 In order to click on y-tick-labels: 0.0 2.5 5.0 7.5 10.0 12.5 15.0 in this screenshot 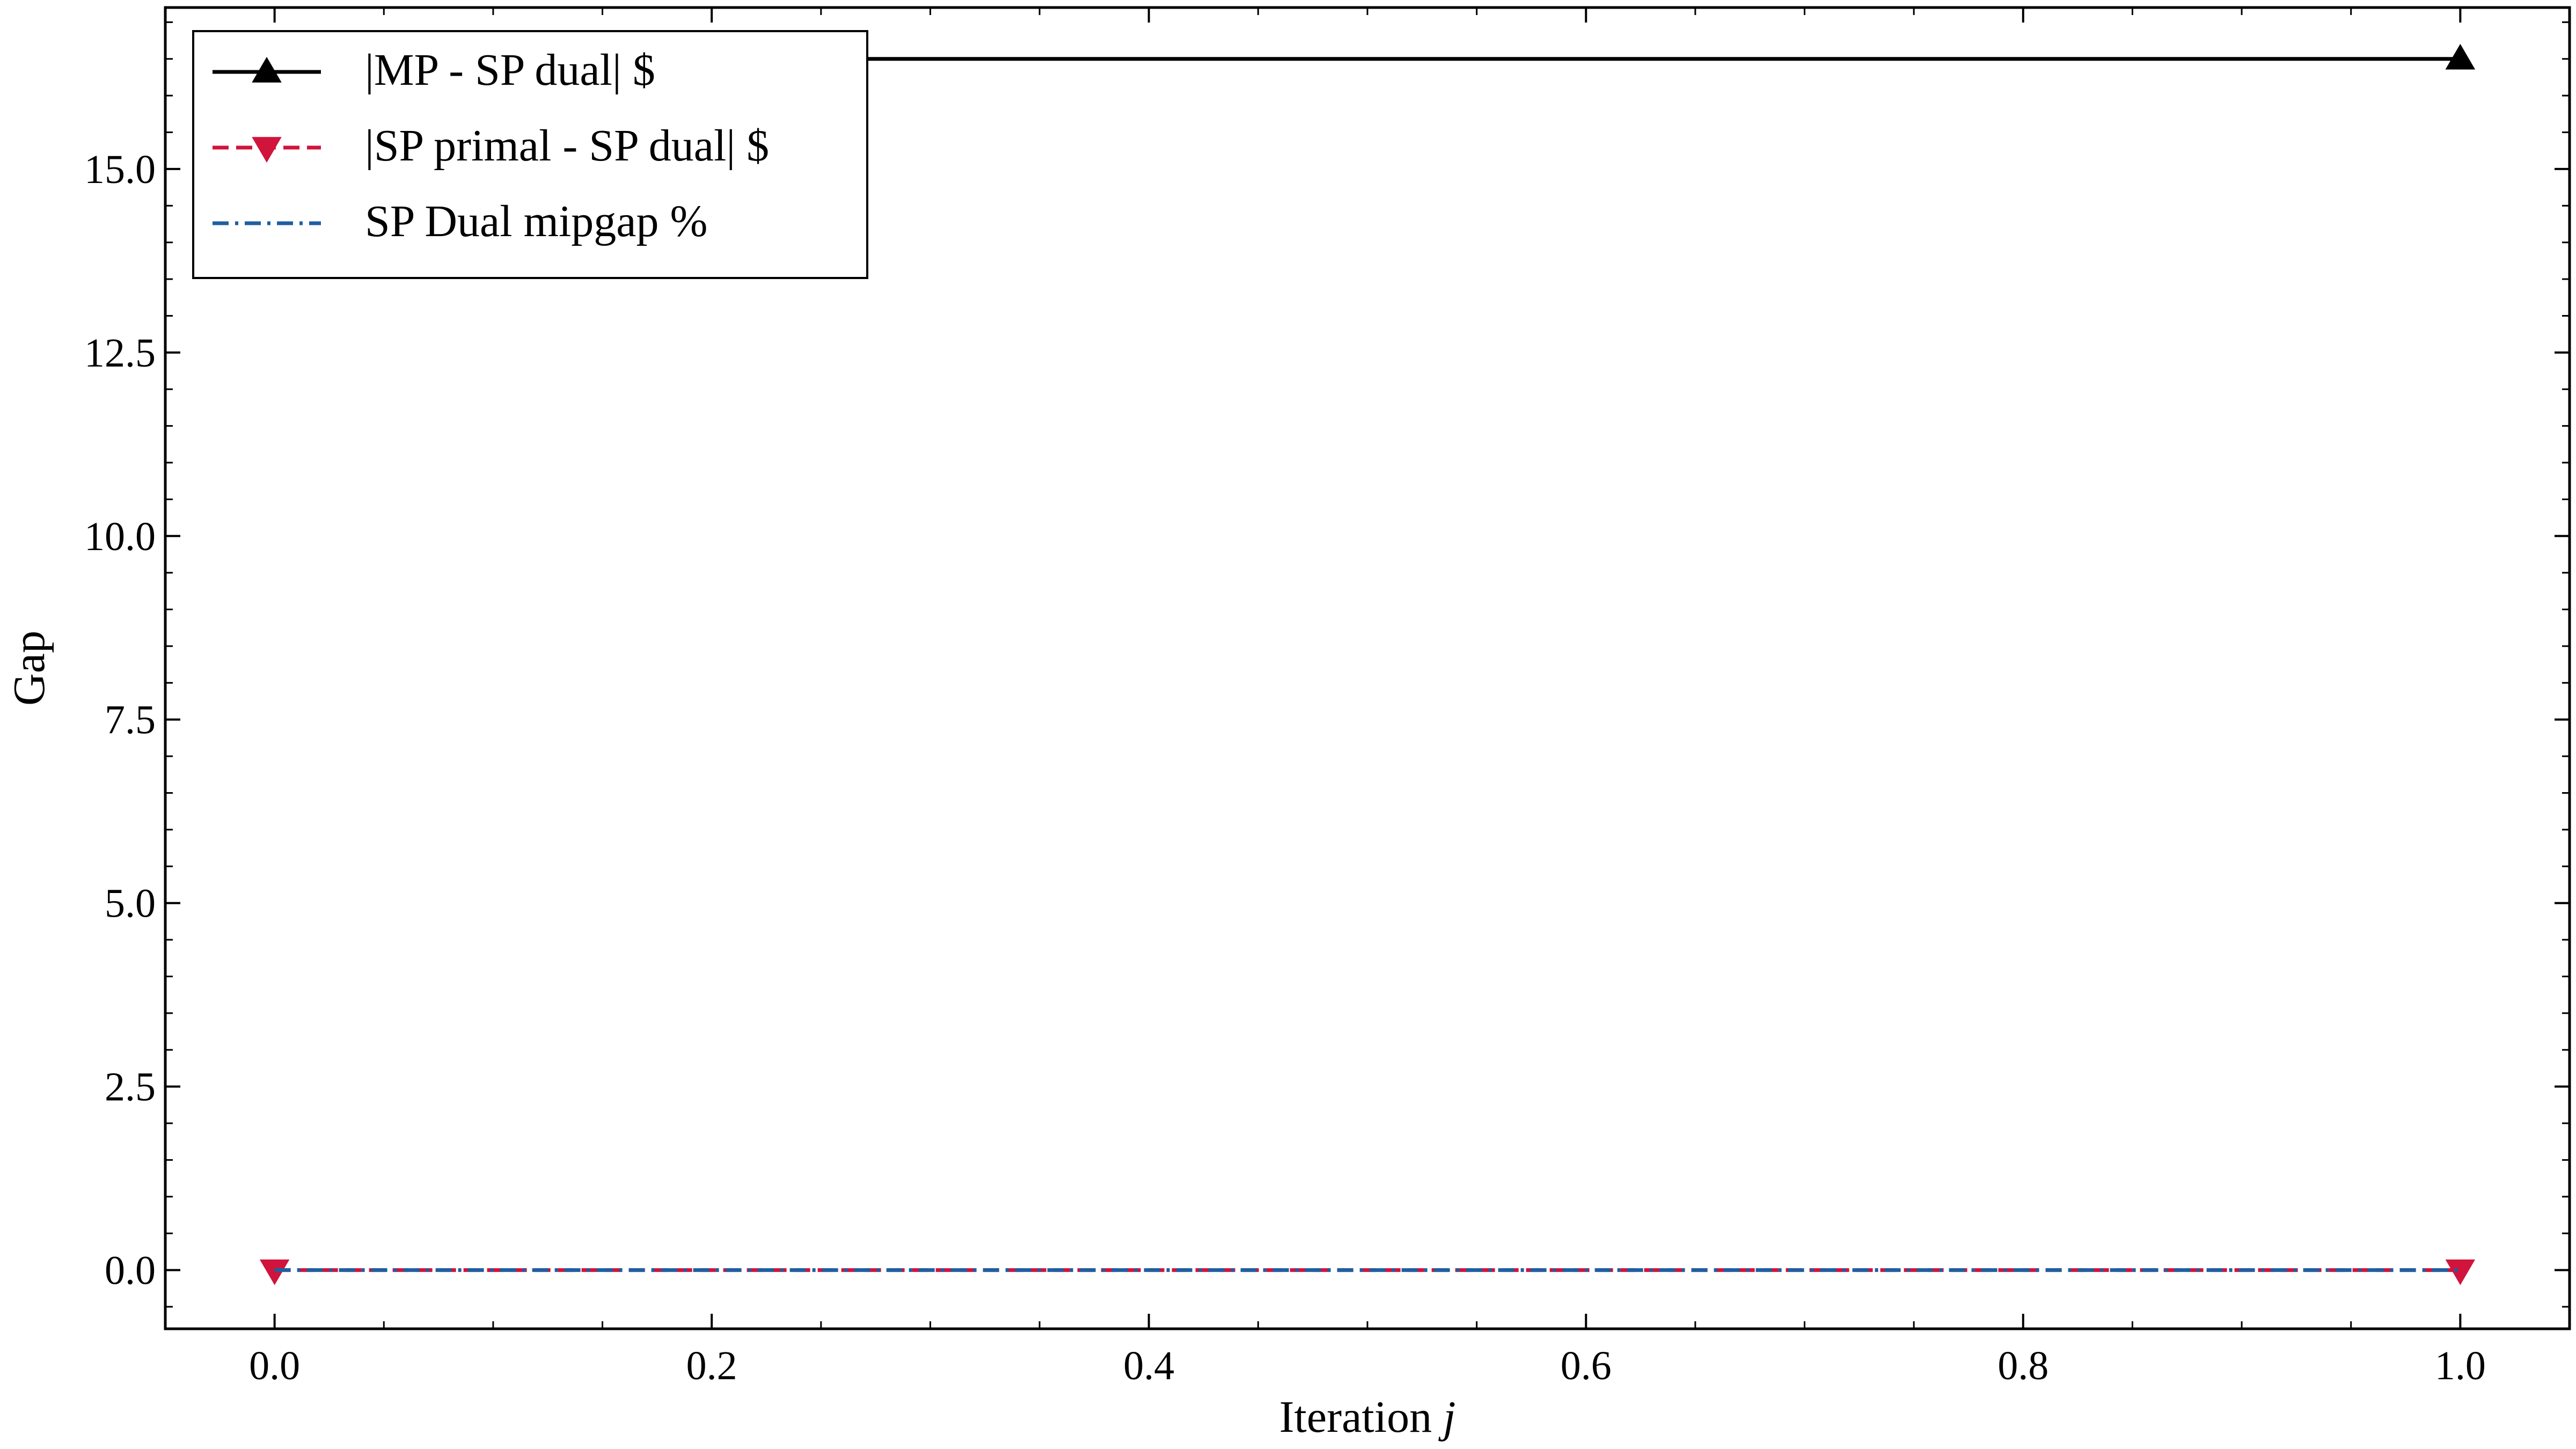, I will do `click(120, 720)`.